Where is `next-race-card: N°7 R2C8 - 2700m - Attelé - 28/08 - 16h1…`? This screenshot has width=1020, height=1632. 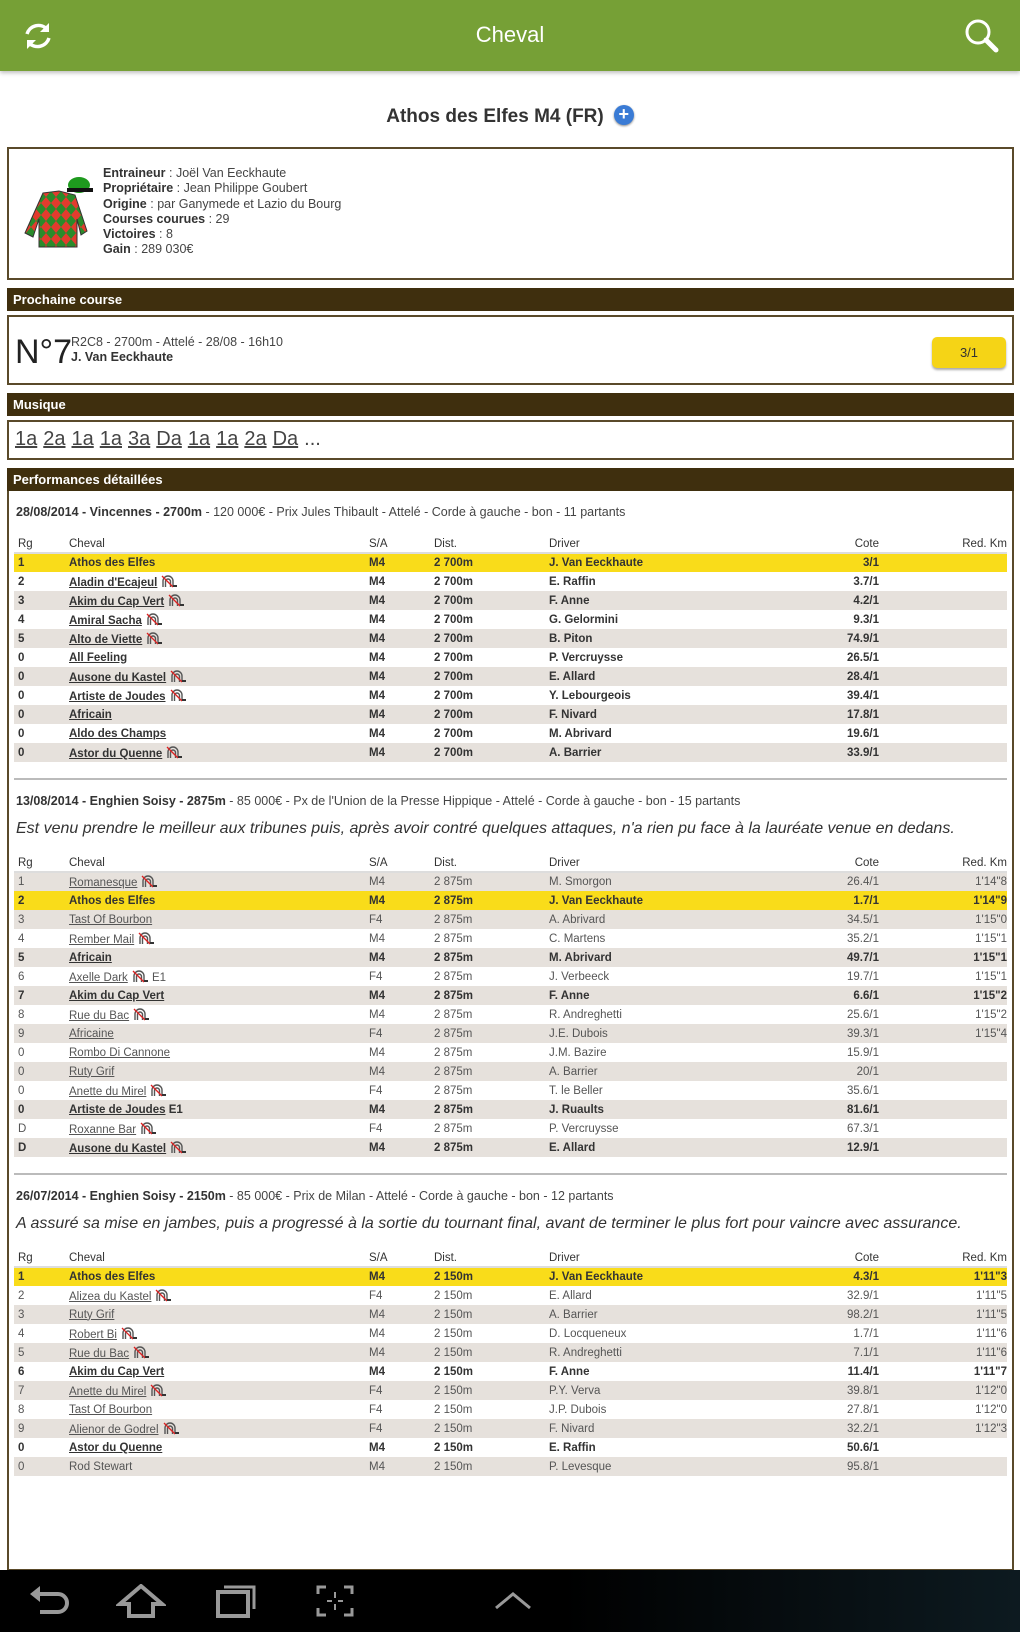
next-race-card: N°7 R2C8 - 2700m - Attelé - 28/08 - 16h1… is located at coordinates (510, 350).